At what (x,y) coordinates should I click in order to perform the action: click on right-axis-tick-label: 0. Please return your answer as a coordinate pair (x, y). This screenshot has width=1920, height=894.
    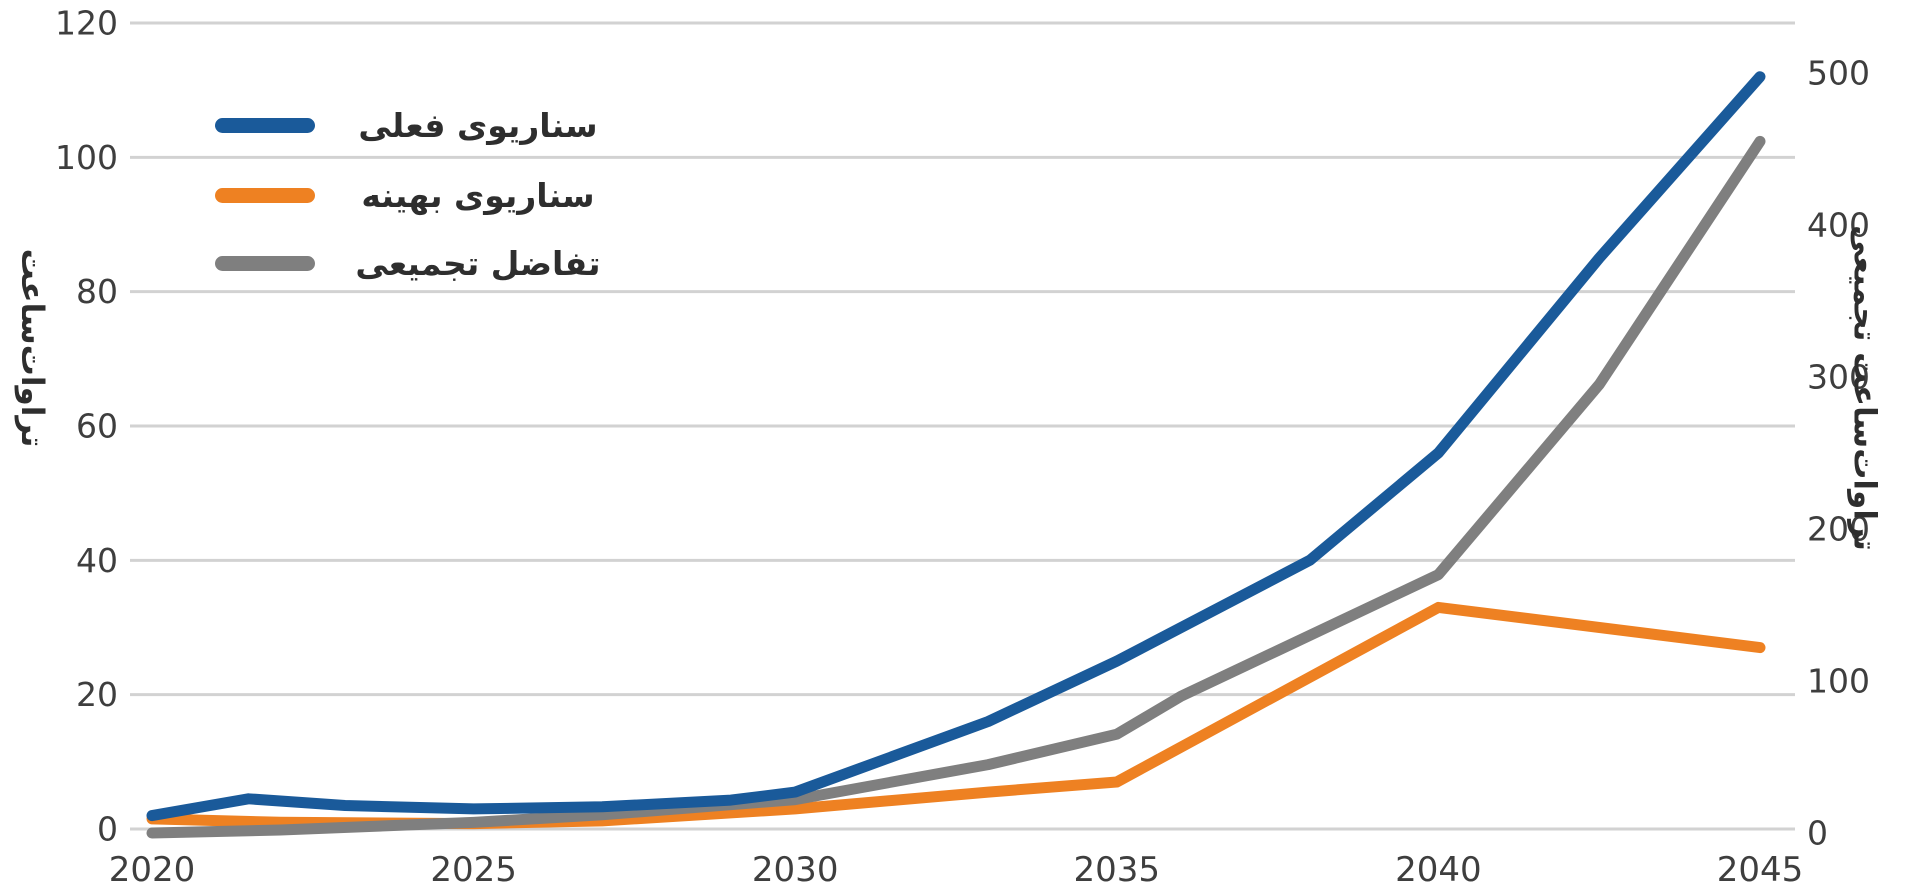
    Looking at the image, I should click on (1817, 833).